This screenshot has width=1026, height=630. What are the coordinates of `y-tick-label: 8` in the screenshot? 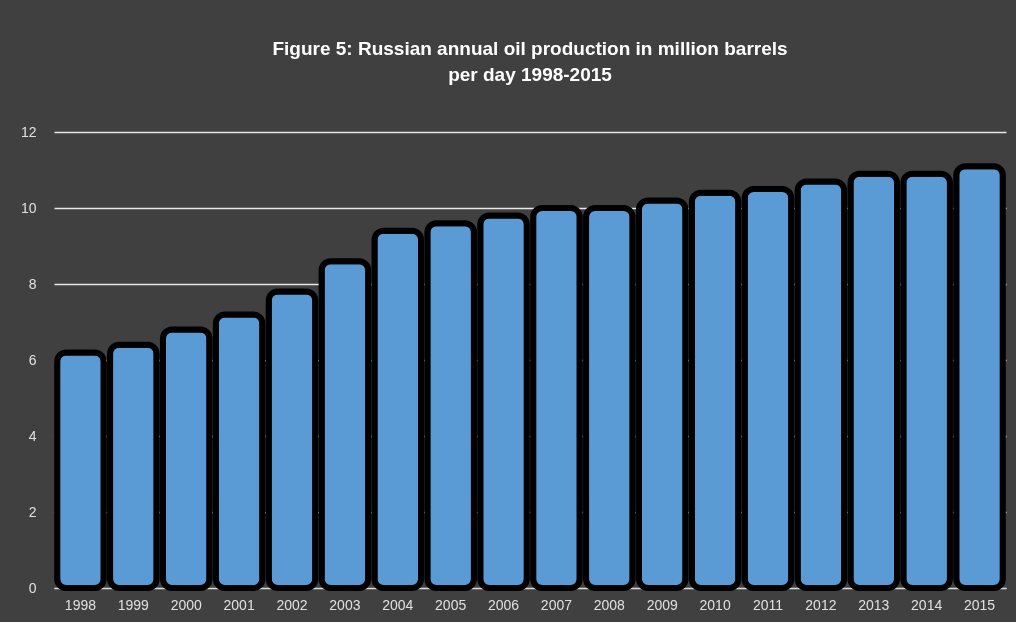 It's located at (32, 283).